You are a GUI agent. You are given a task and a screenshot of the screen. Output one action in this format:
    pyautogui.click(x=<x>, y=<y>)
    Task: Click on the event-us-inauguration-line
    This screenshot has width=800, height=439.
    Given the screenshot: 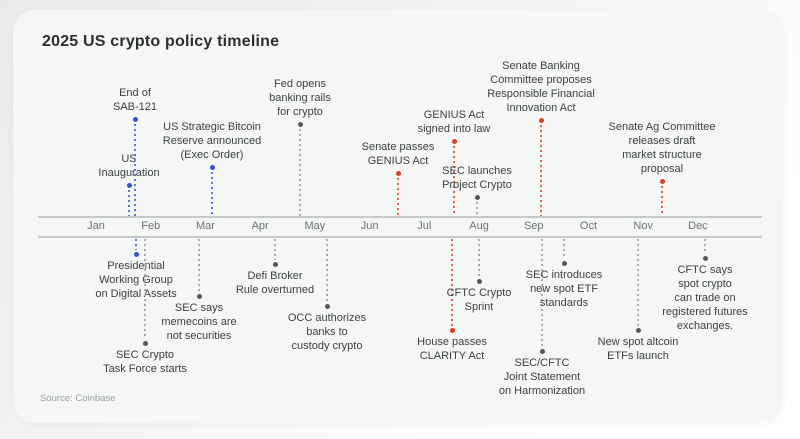 What is the action you would take?
    pyautogui.click(x=129, y=203)
    